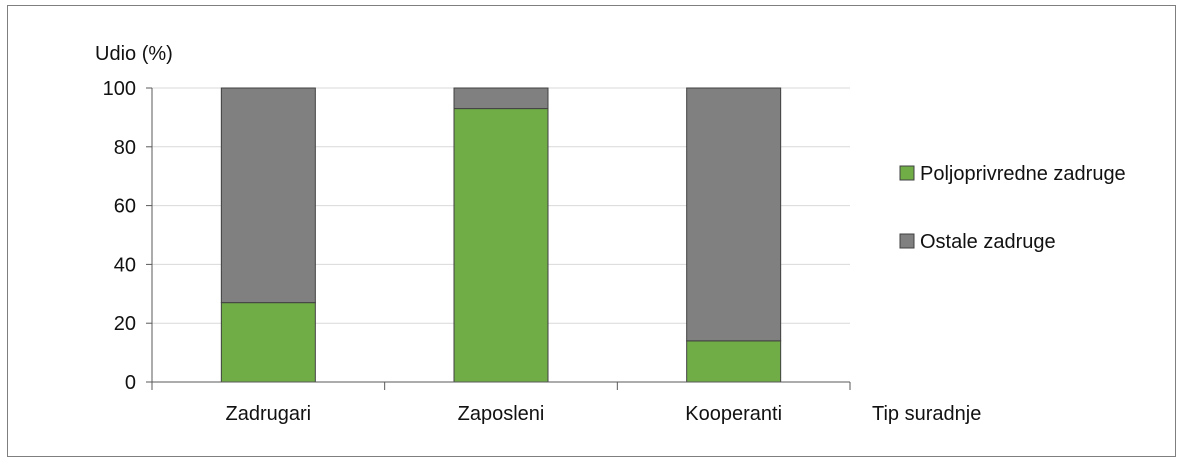 The image size is (1178, 459). What do you see at coordinates (125, 324) in the screenshot?
I see `y-tick-label: 20` at bounding box center [125, 324].